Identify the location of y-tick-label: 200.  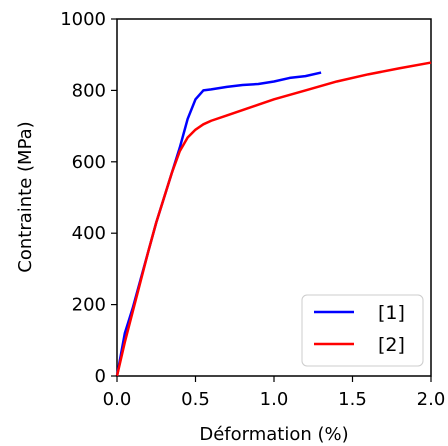
(89, 305).